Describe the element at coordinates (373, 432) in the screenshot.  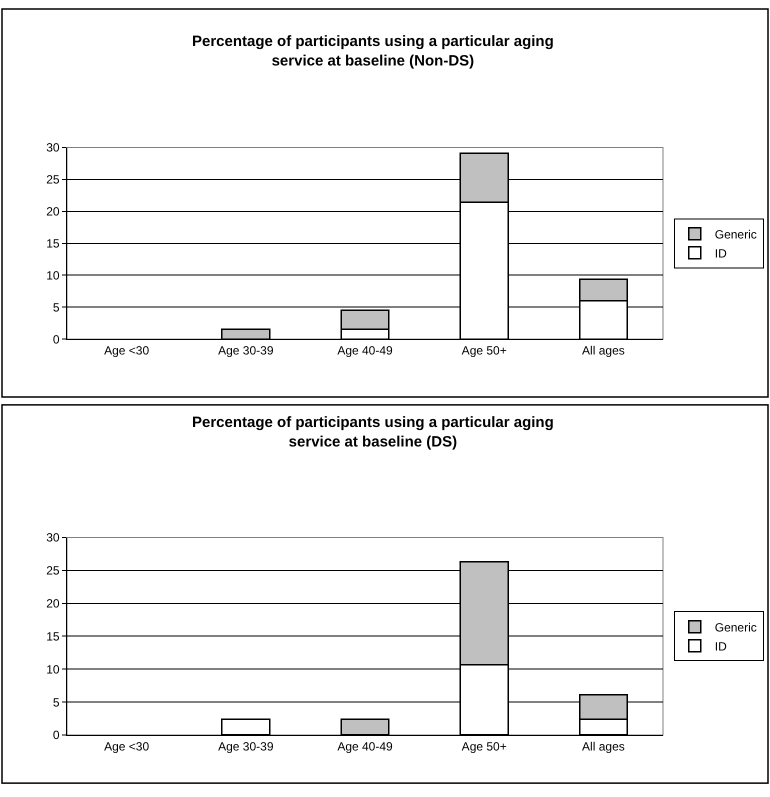
I see `chart-title: Percentage of participants using a particular aging service at baseline (DS)` at that location.